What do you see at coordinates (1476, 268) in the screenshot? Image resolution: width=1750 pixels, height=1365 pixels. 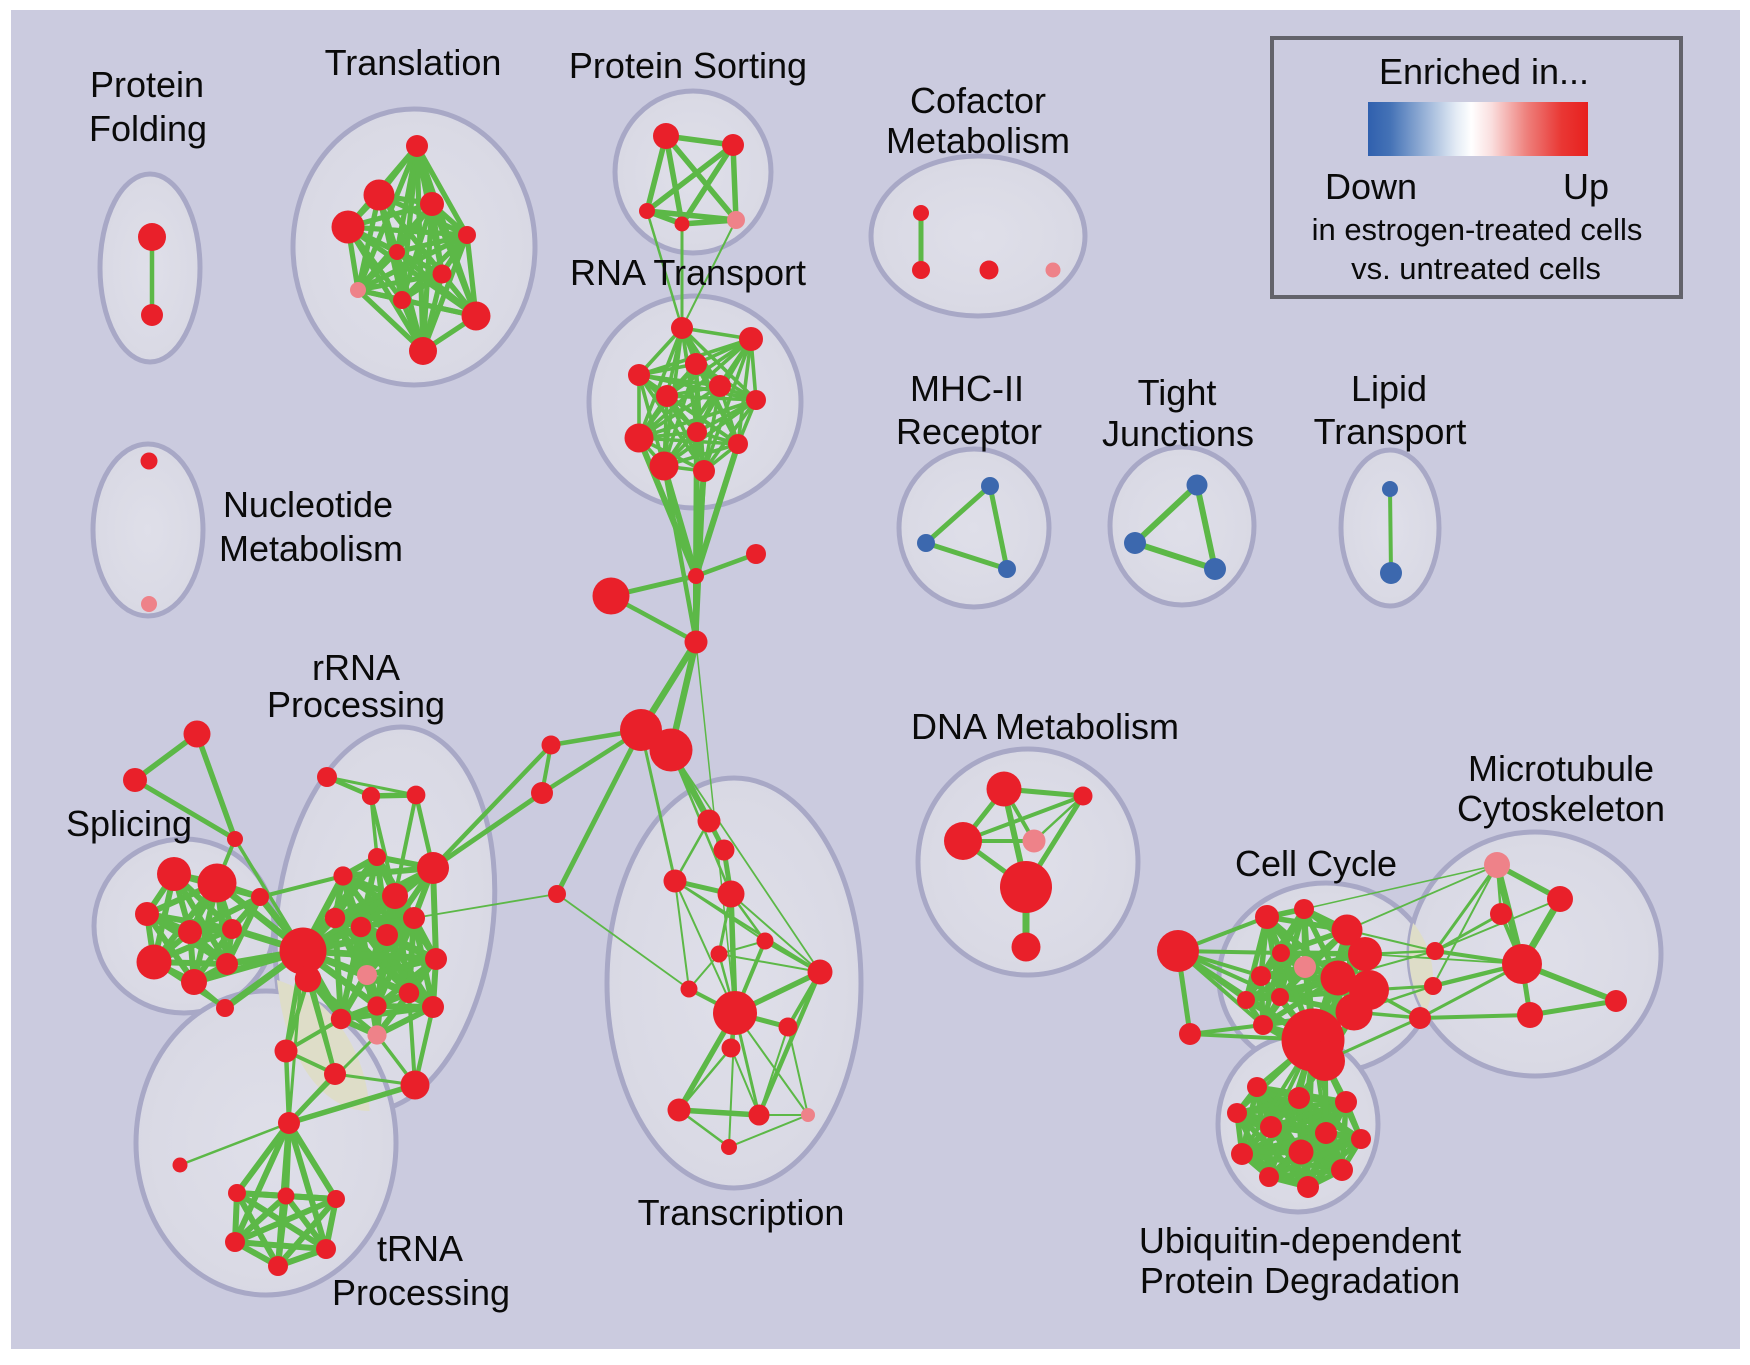 I see `svg-text: vs. untreated cells` at bounding box center [1476, 268].